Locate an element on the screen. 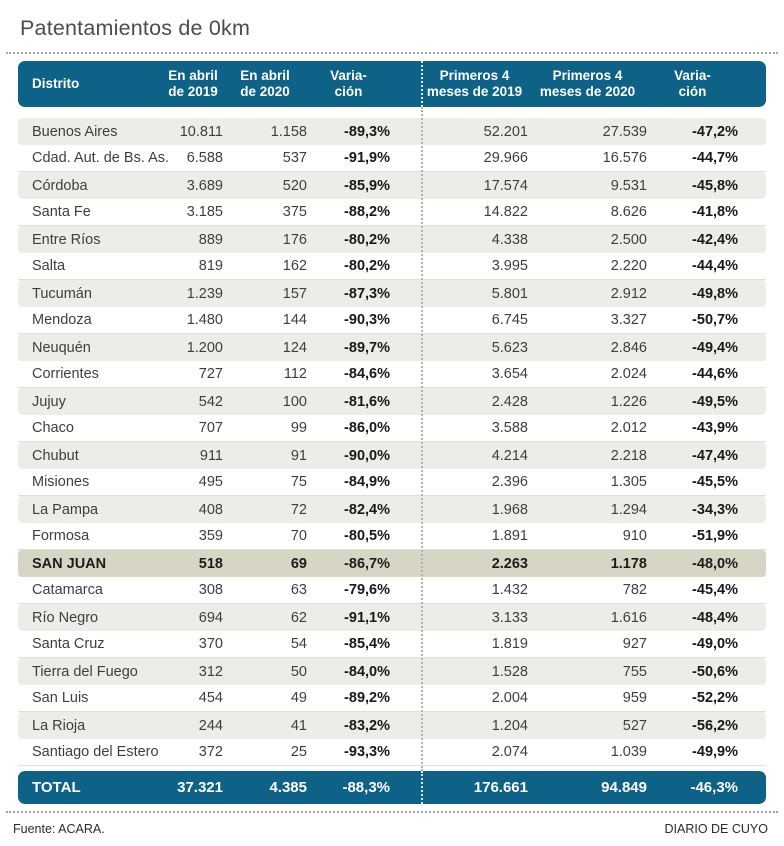 This screenshot has width=784, height=846. value-first4-2020: 782 is located at coordinates (634, 590).